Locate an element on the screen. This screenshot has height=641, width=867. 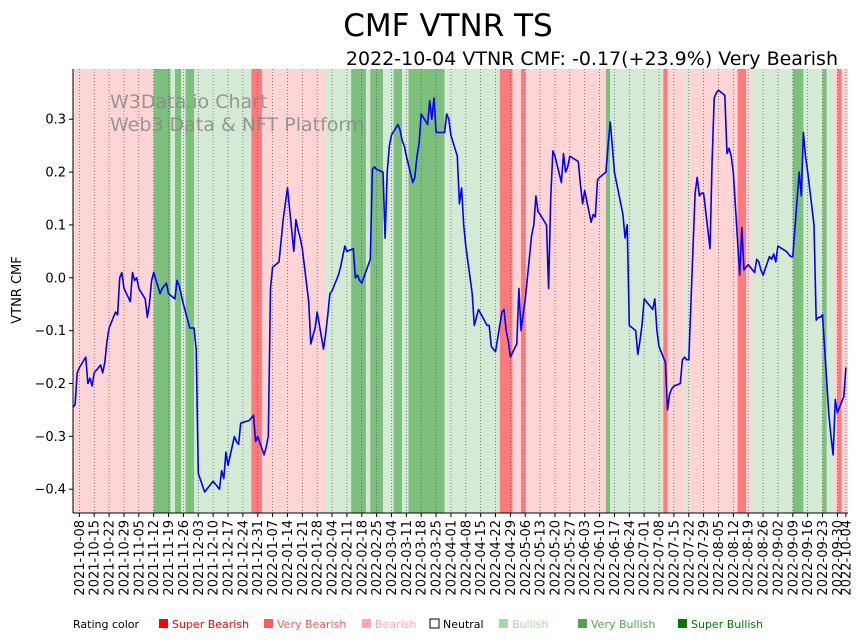
x-tick-label: 2022-10-04 is located at coordinates (846, 558).